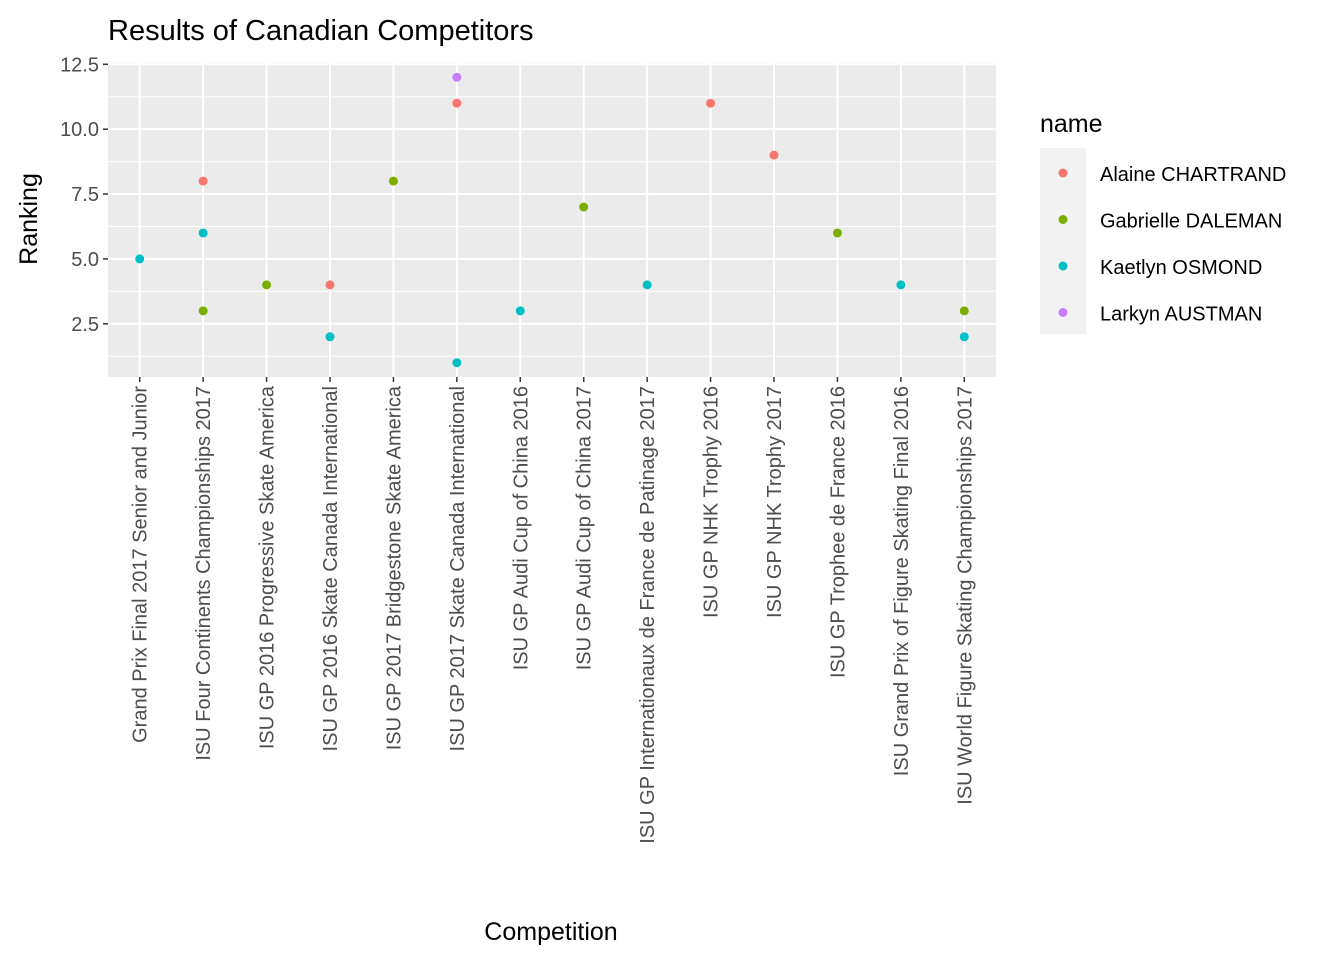 The height and width of the screenshot is (960, 1344). I want to click on x-tick-label: ISU GP Audi Cup of China 2016, so click(521, 528).